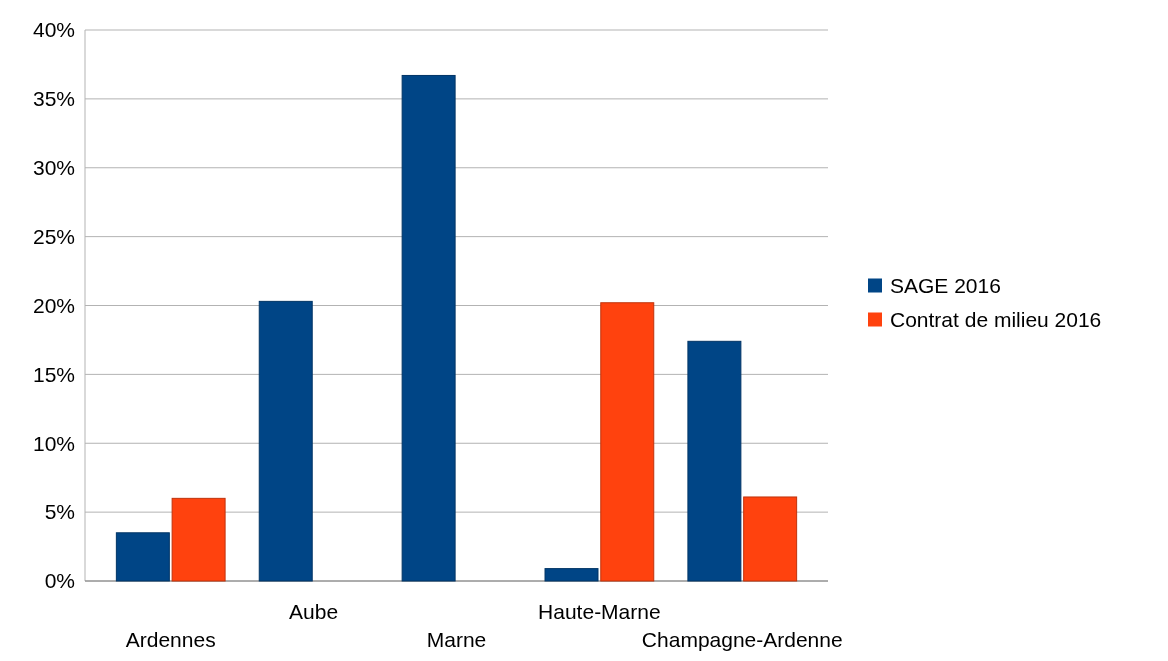 This screenshot has width=1168, height=661. What do you see at coordinates (170, 639) in the screenshot?
I see `x-tick-label: Ardennes` at bounding box center [170, 639].